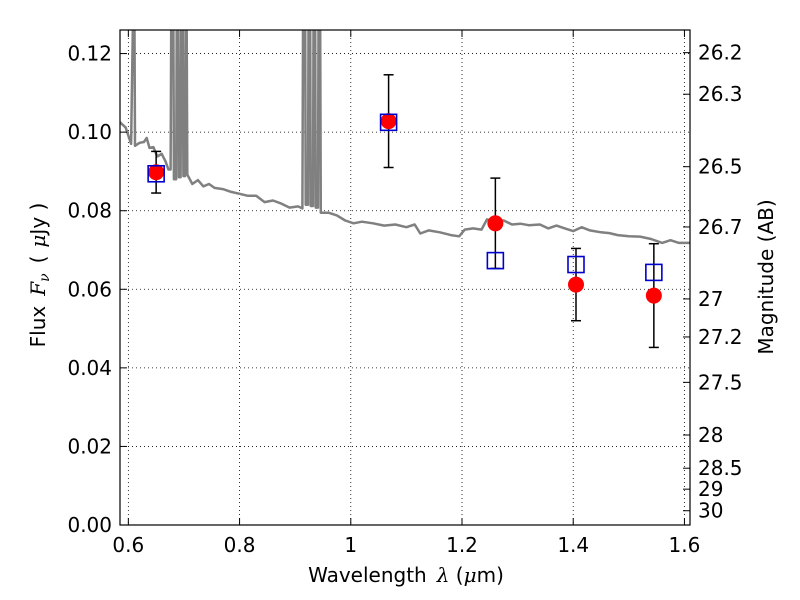 This screenshot has height=600, width=800. What do you see at coordinates (720, 53) in the screenshot?
I see `y2-tick-label: 26.2` at bounding box center [720, 53].